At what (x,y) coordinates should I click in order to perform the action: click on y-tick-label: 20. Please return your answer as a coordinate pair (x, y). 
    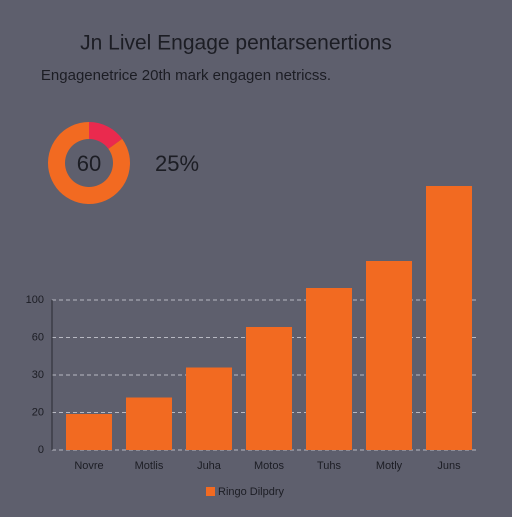
    Looking at the image, I should click on (38, 412).